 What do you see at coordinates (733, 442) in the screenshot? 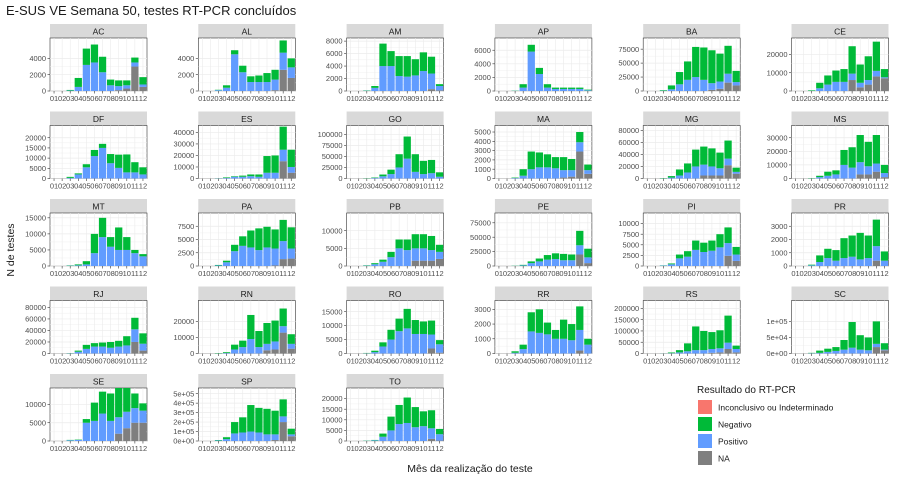
I see `legend-label-positivo: Positivo` at bounding box center [733, 442].